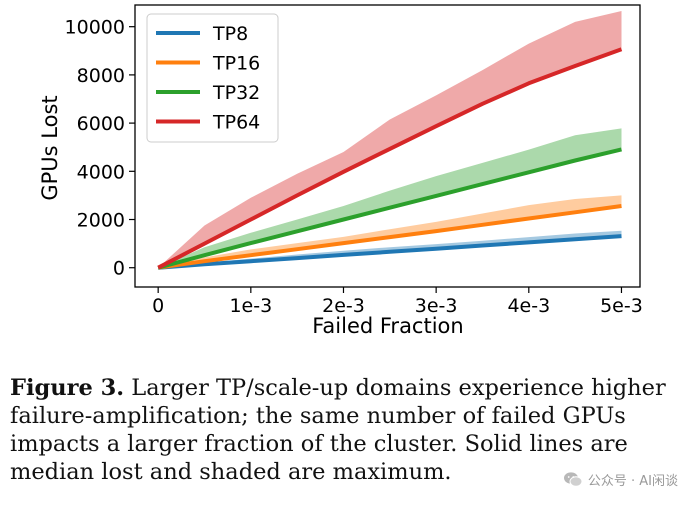  What do you see at coordinates (573, 479) in the screenshot?
I see `wechat-icon` at bounding box center [573, 479].